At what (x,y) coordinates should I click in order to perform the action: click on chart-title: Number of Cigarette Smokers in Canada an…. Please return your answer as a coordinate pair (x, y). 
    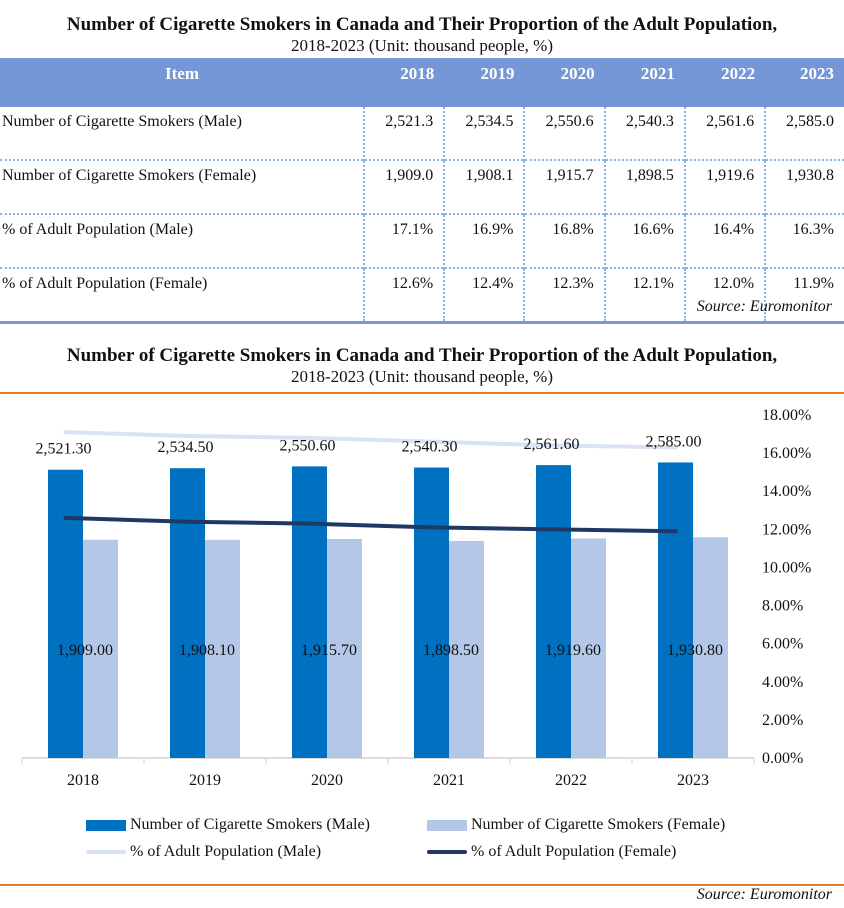
    Looking at the image, I should click on (422, 366).